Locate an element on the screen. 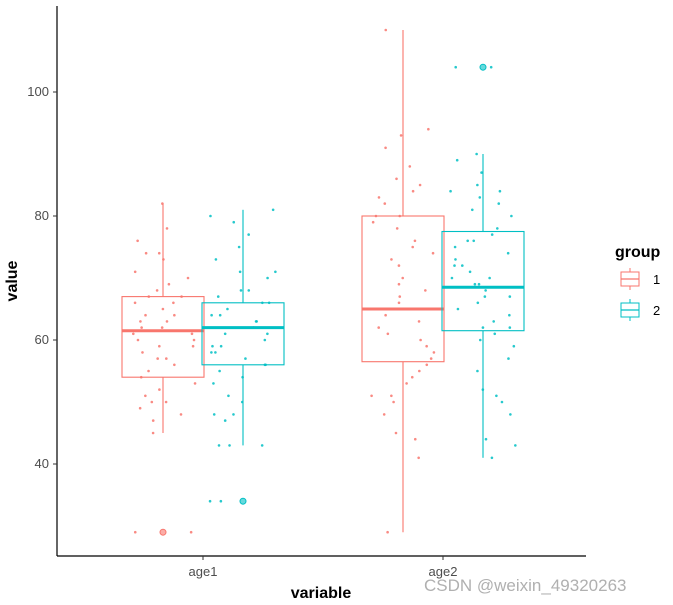 The height and width of the screenshot is (605, 673). x-axis-title: variable is located at coordinates (321, 593).